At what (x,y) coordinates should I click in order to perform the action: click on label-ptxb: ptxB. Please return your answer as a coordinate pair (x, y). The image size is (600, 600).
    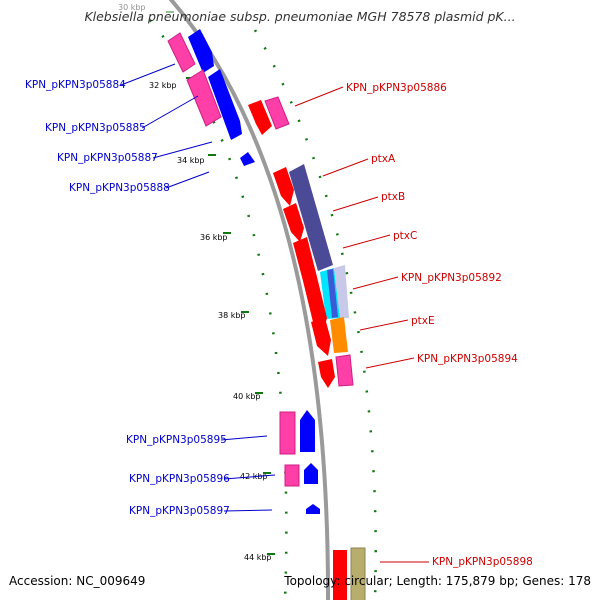
    Looking at the image, I should click on (393, 197).